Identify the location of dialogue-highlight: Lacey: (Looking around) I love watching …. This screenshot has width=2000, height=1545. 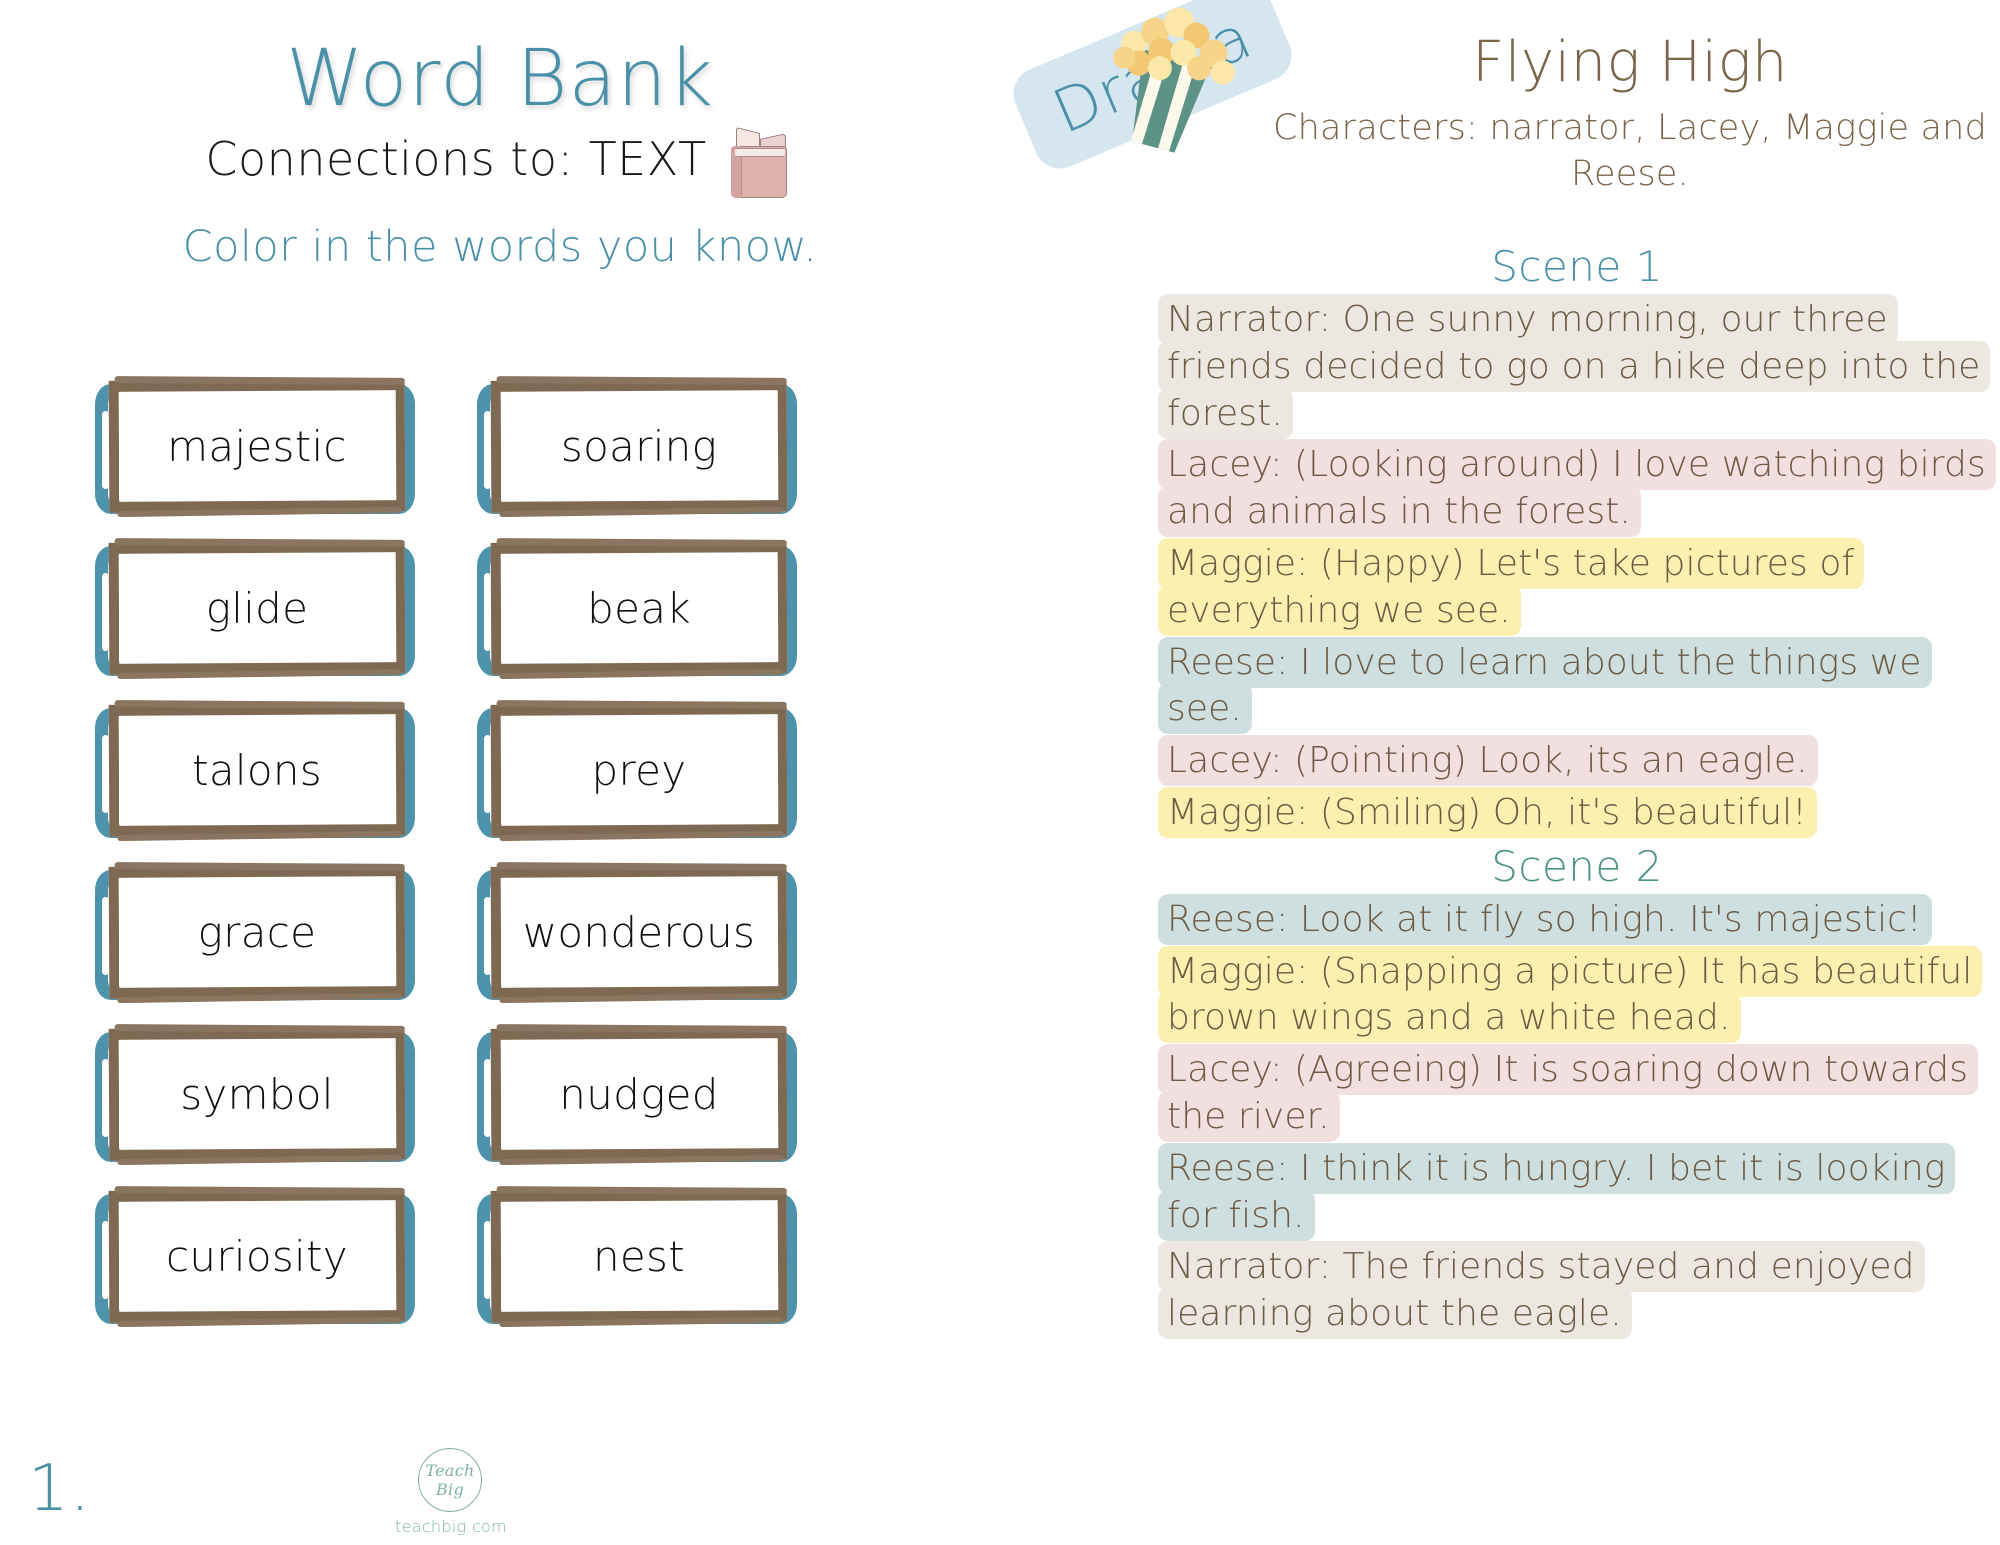
(1577, 488).